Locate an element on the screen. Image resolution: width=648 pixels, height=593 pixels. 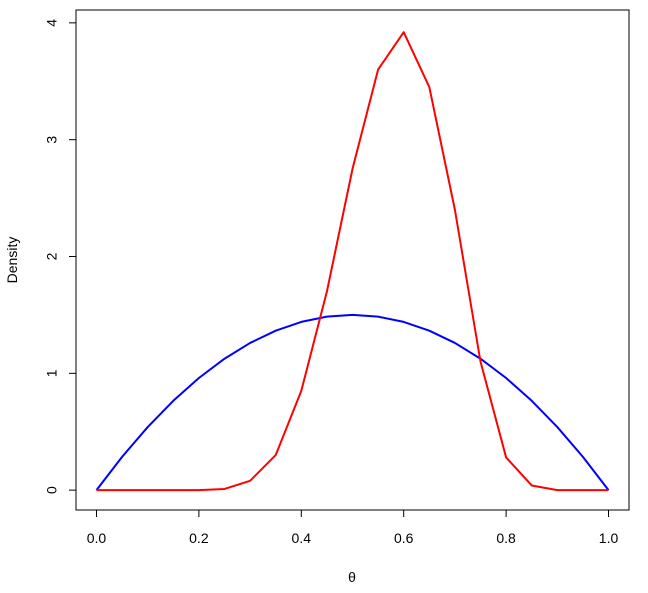
y-axis-label: Density is located at coordinates (12, 260).